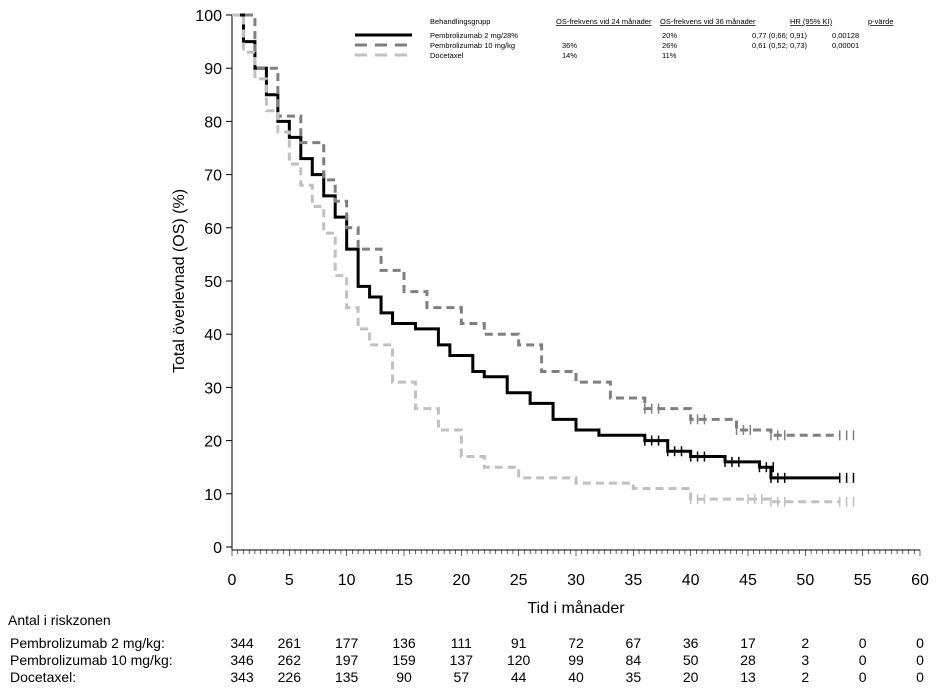 This screenshot has width=944, height=700. What do you see at coordinates (748, 660) in the screenshot?
I see `risk-value: 28` at bounding box center [748, 660].